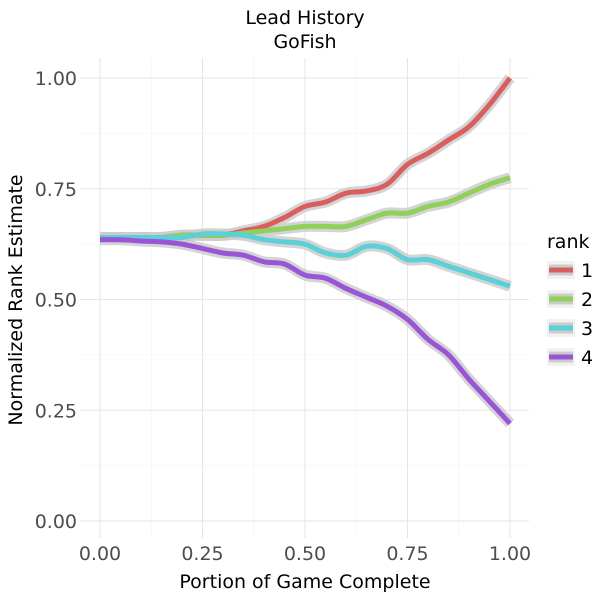 Image resolution: width=600 pixels, height=604 pixels. Describe the element at coordinates (56, 190) in the screenshot. I see `y-tick-label: 0.75` at that location.